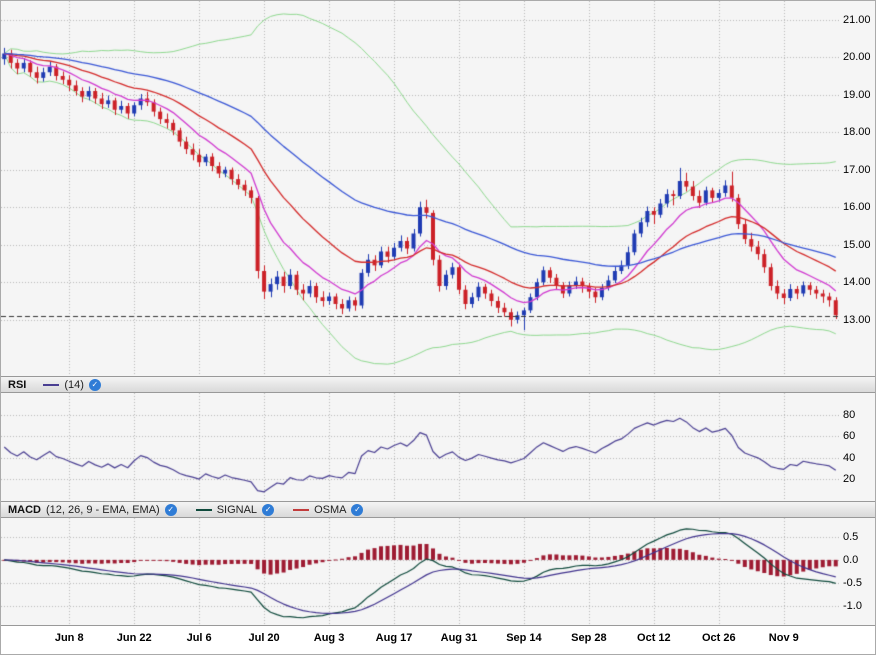 The image size is (876, 655). What do you see at coordinates (857, 571) in the screenshot?
I see `macd-y-axis: 0.5 0.0 -0.5 -1.0` at bounding box center [857, 571].